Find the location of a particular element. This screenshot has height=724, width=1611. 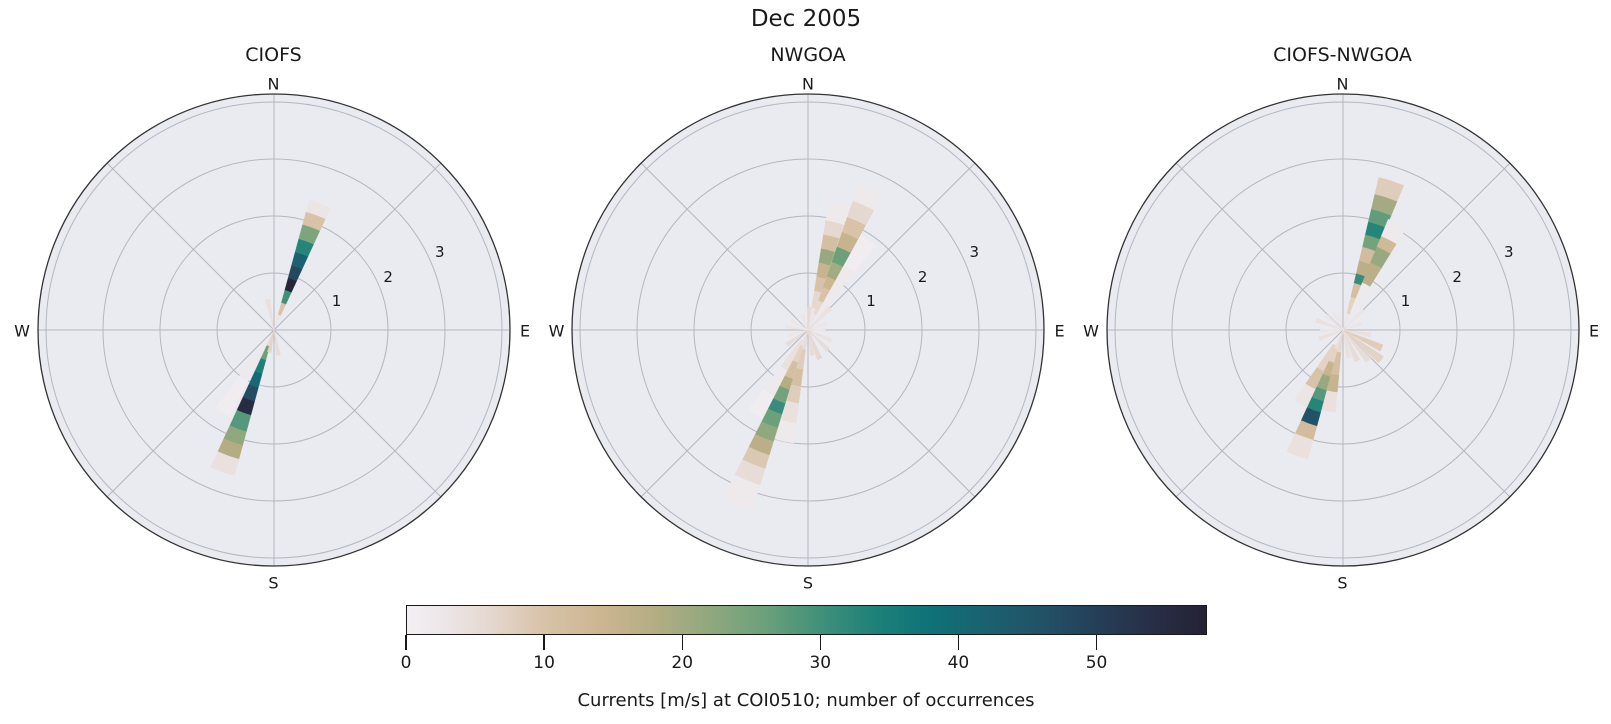

figure-title: Dec 2005 is located at coordinates (806, 19).